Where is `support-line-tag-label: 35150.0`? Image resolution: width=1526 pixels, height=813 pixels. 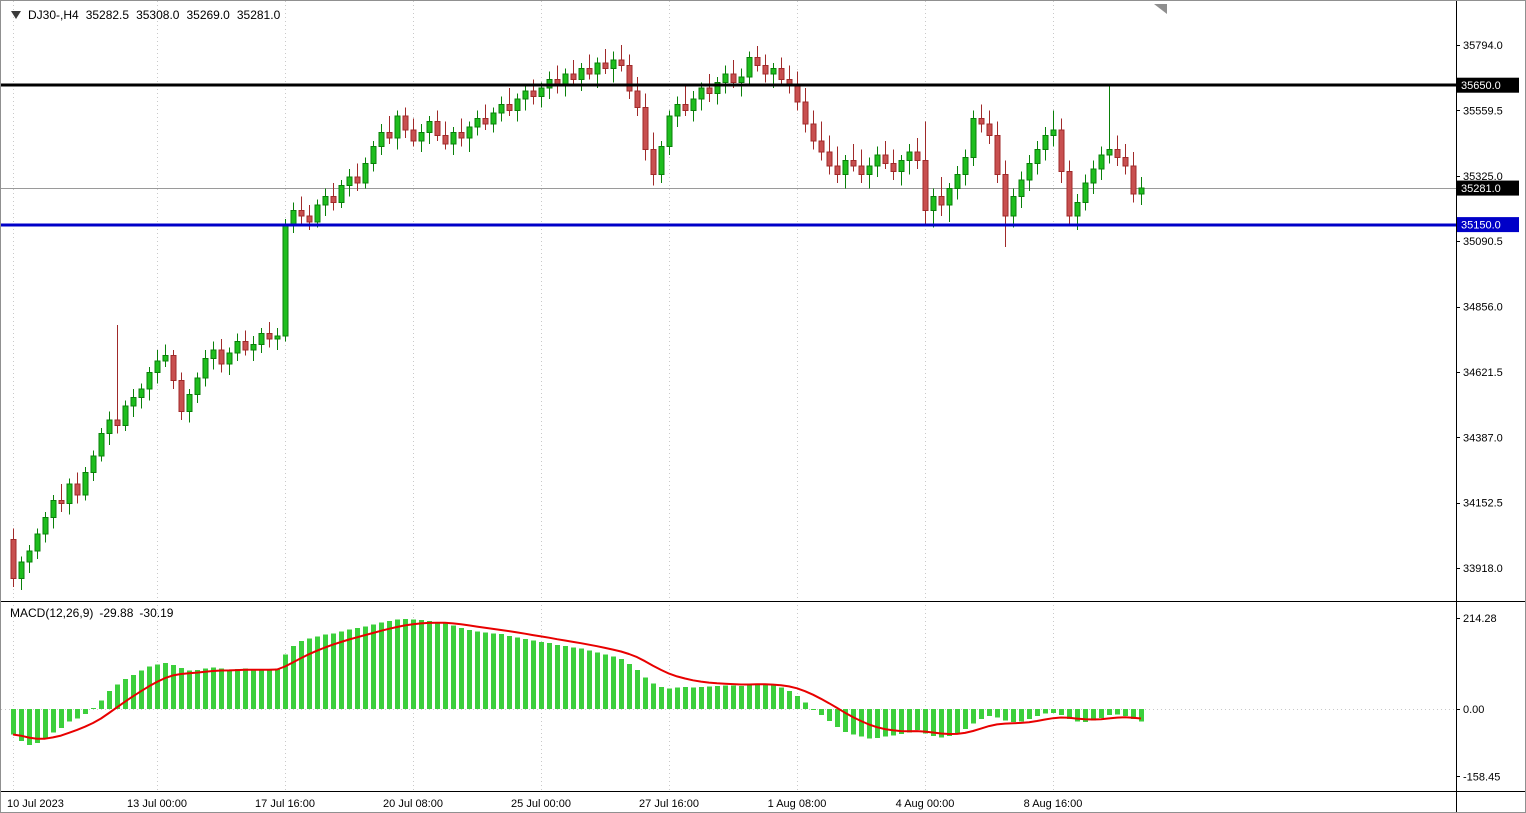 support-line-tag-label: 35150.0 is located at coordinates (1481, 226).